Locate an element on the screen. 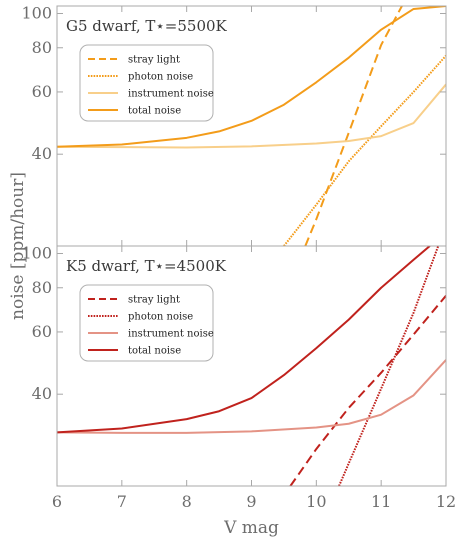 The height and width of the screenshot is (544, 458). panel-title: K5 dwarf, T⋆=4500K is located at coordinates (146, 266).